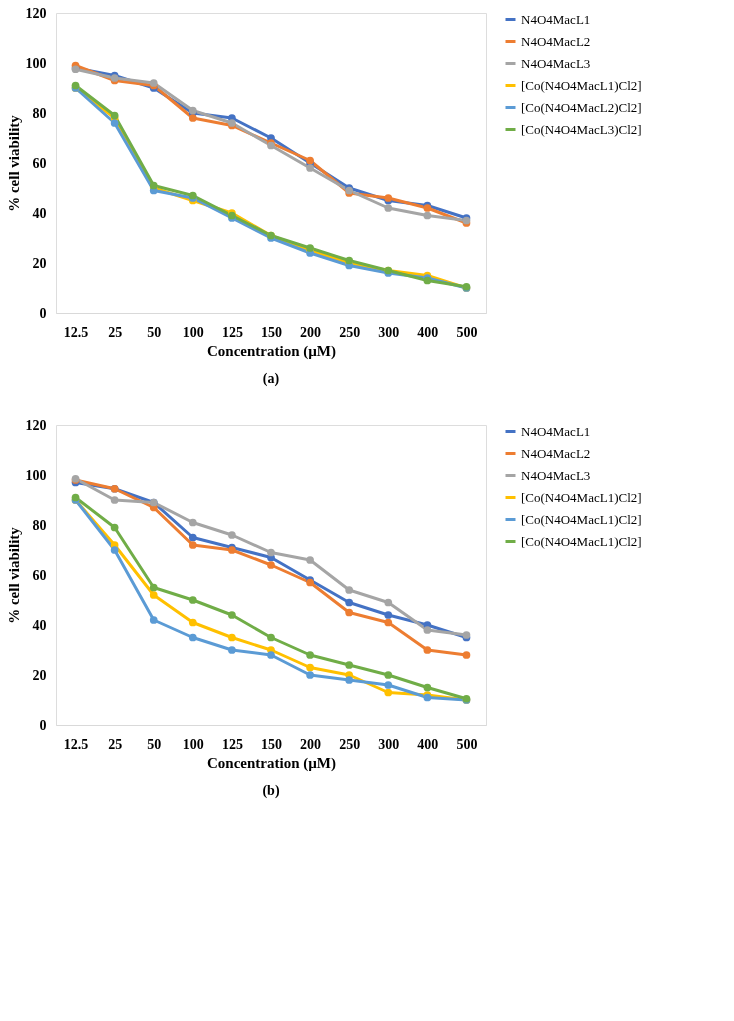  What do you see at coordinates (581, 129) in the screenshot?
I see `legend-label: [Co(N4O4MacL3)Cl2]` at bounding box center [581, 129].